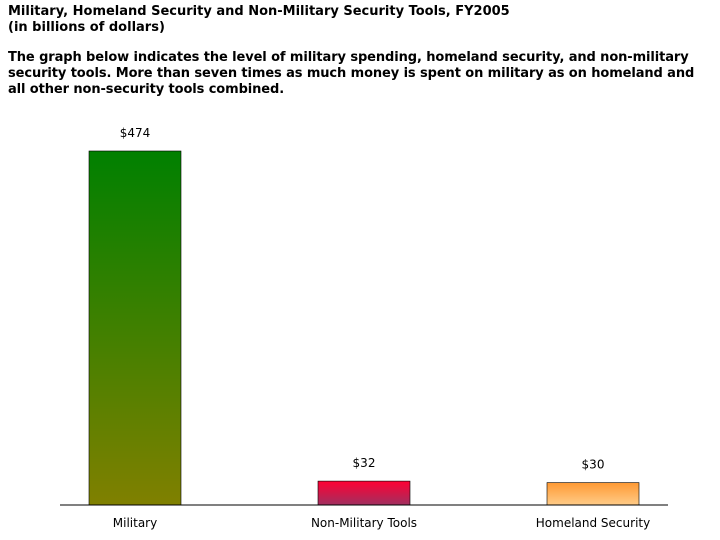  I want to click on value-label-homeland-security: $30, so click(593, 465).